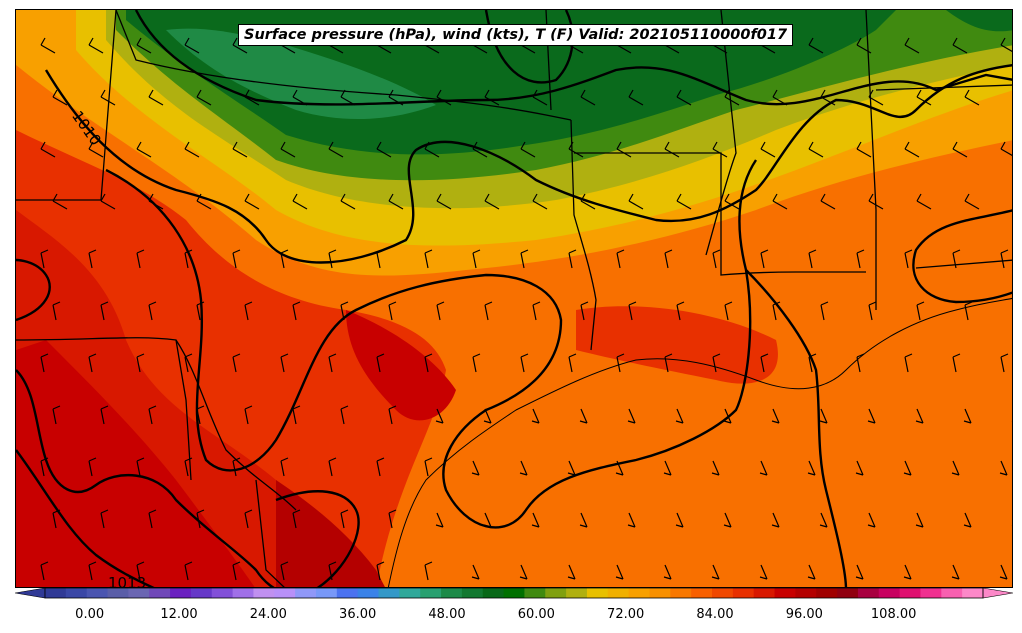 Image resolution: width=1022 pixels, height=633 pixels. Describe the element at coordinates (330, 533) in the screenshot. I see `hottest-zone-south` at that location.